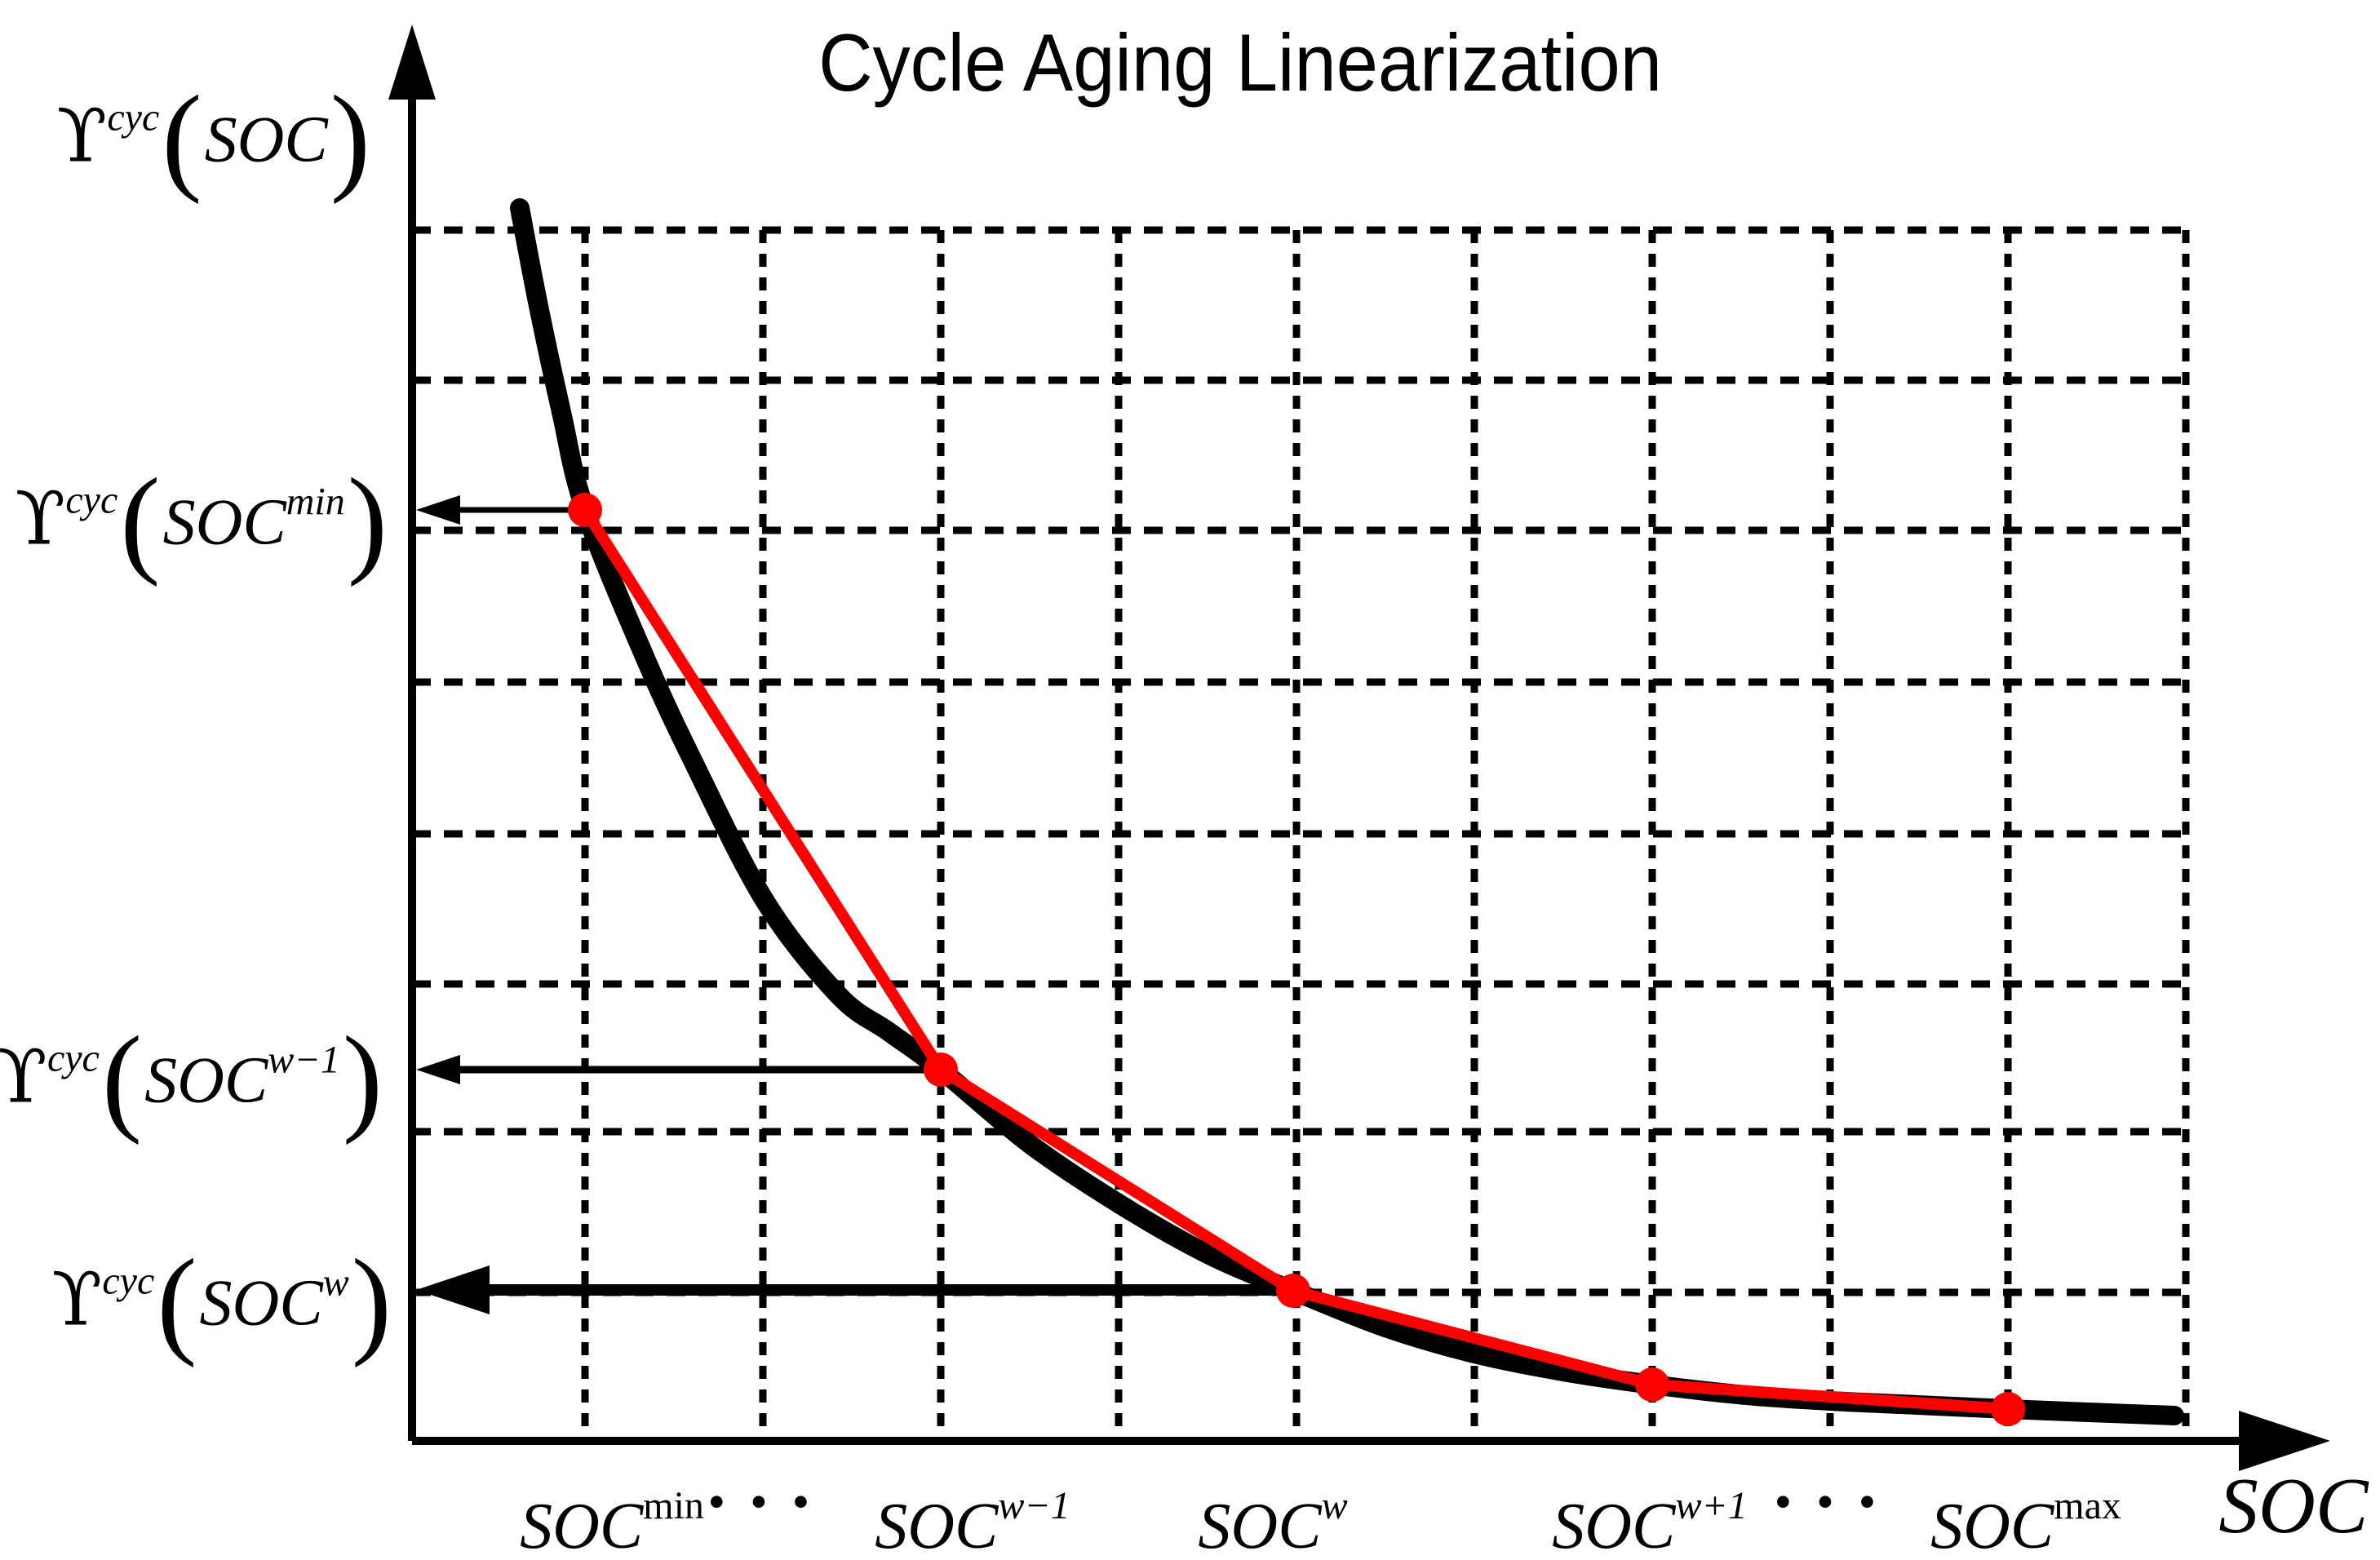 The width and height of the screenshot is (2380, 1560). I want to click on x-axis-label: SOCmin, so click(612, 1513).